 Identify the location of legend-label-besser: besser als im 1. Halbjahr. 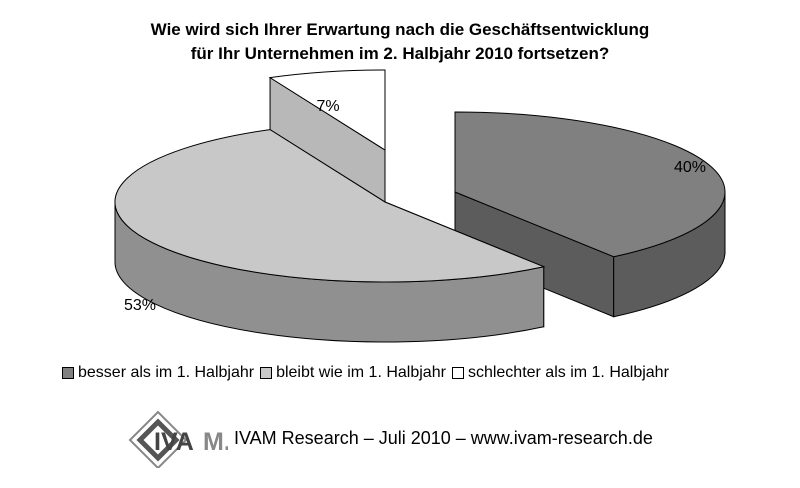
(166, 372).